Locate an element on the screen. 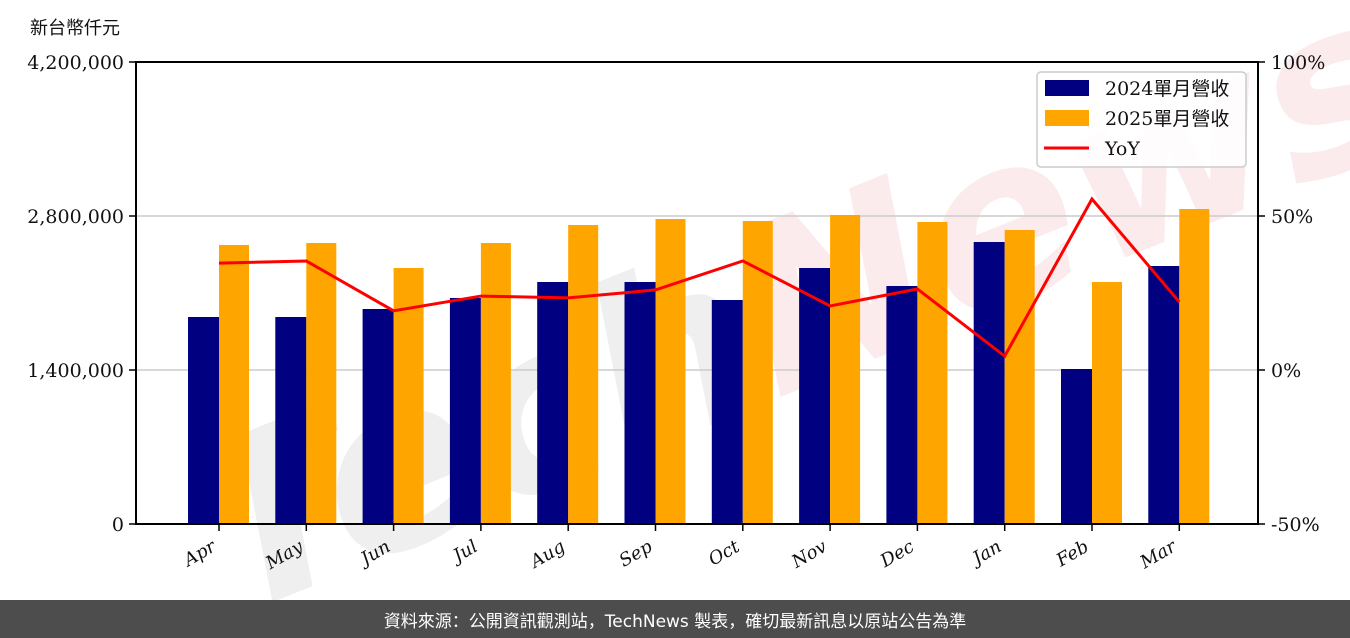  bar-2025-sep is located at coordinates (670, 372).